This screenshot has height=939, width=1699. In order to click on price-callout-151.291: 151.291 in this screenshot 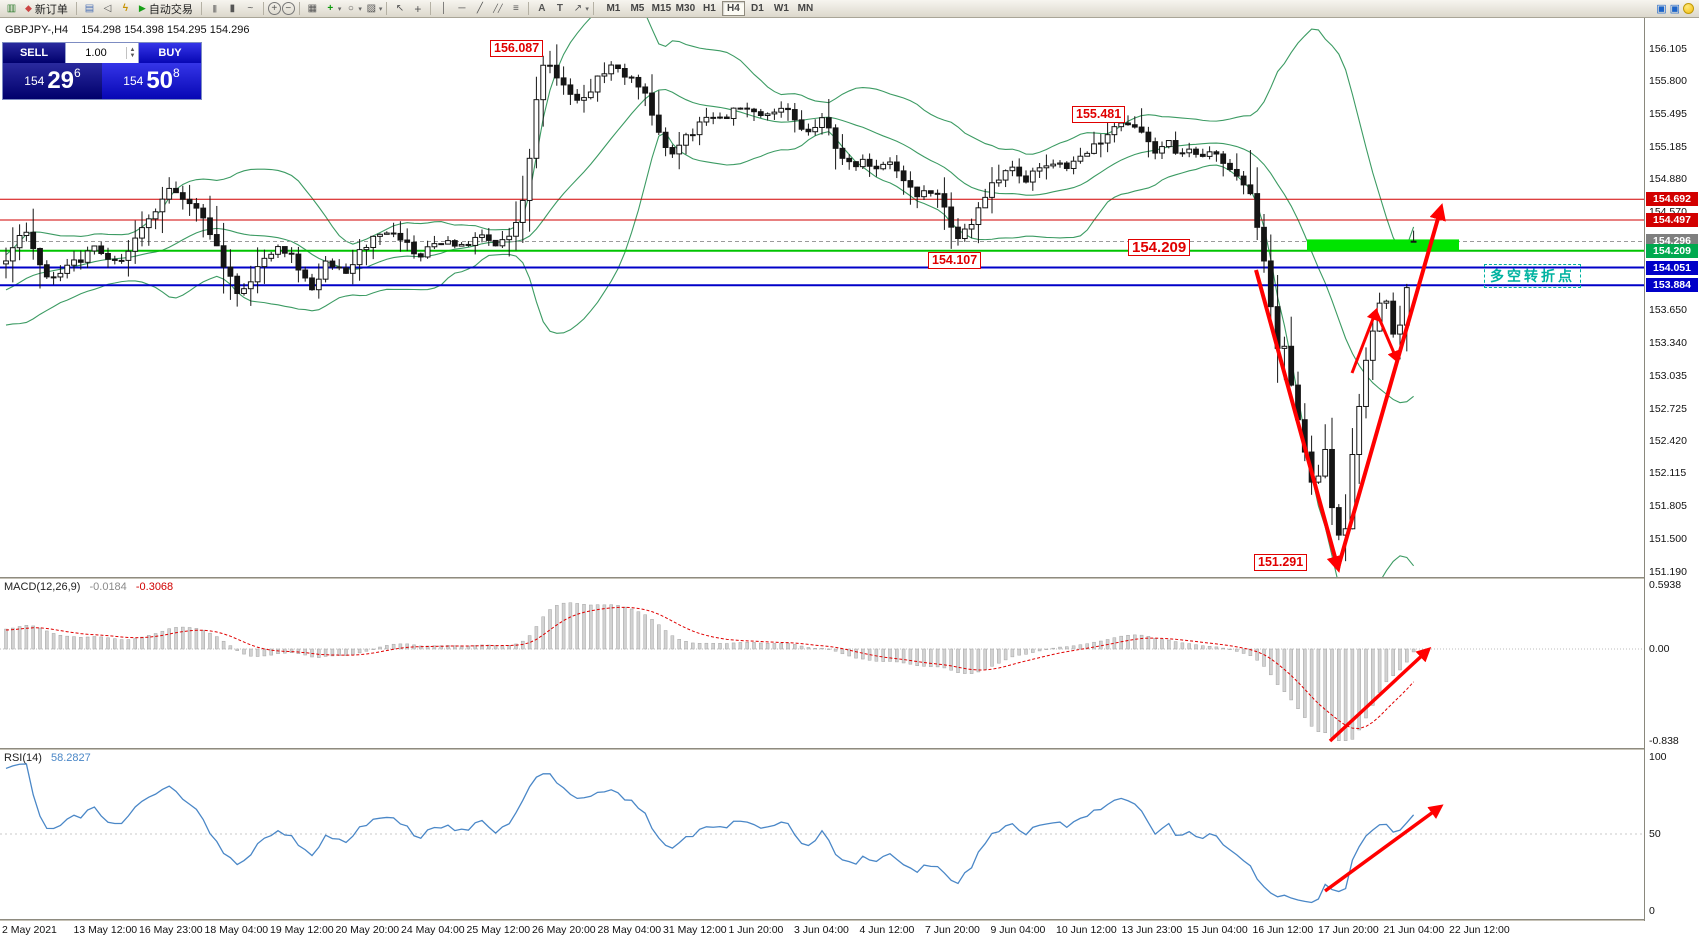, I will do `click(1281, 562)`.